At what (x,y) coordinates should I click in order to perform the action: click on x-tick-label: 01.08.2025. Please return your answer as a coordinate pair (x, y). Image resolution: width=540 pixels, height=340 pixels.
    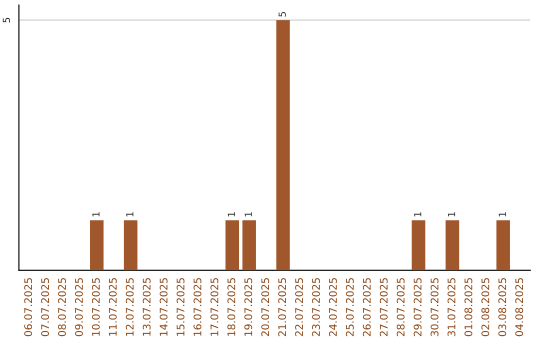
    Looking at the image, I should click on (468, 307).